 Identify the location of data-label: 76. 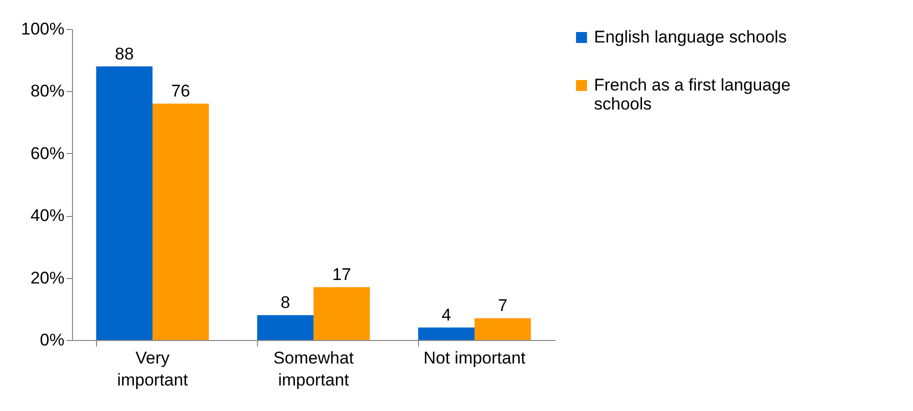
(180, 91).